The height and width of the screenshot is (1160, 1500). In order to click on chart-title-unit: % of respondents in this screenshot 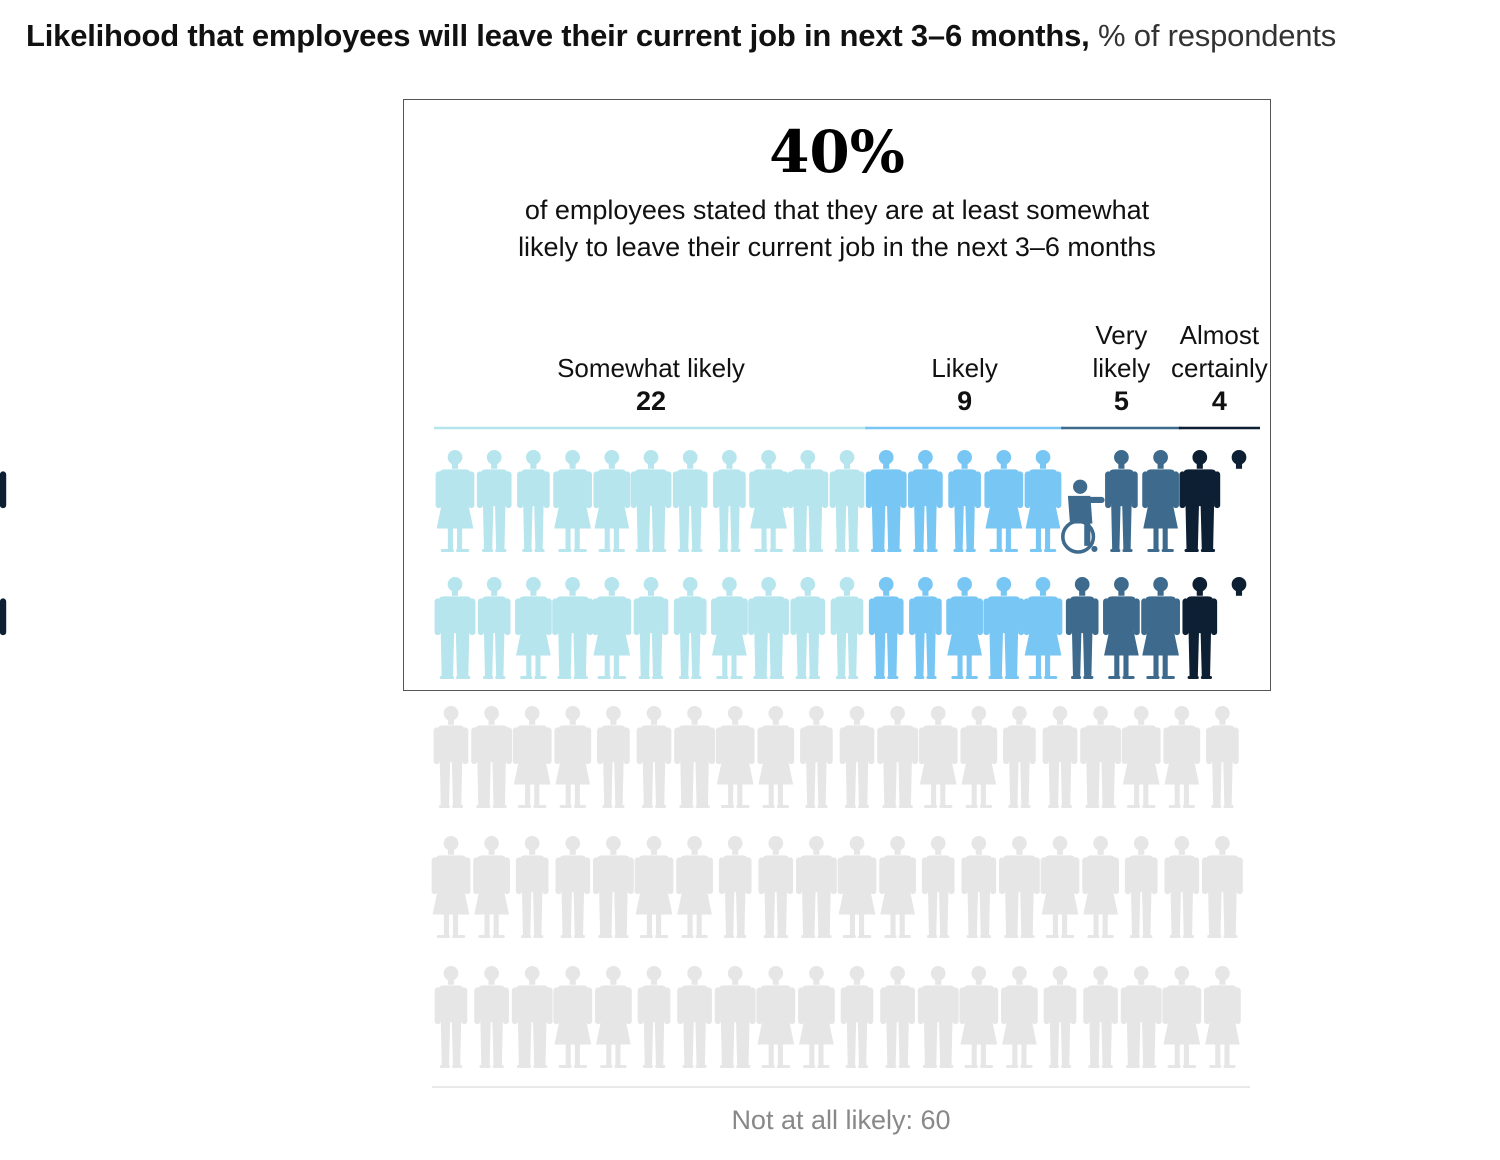, I will do `click(1217, 35)`.